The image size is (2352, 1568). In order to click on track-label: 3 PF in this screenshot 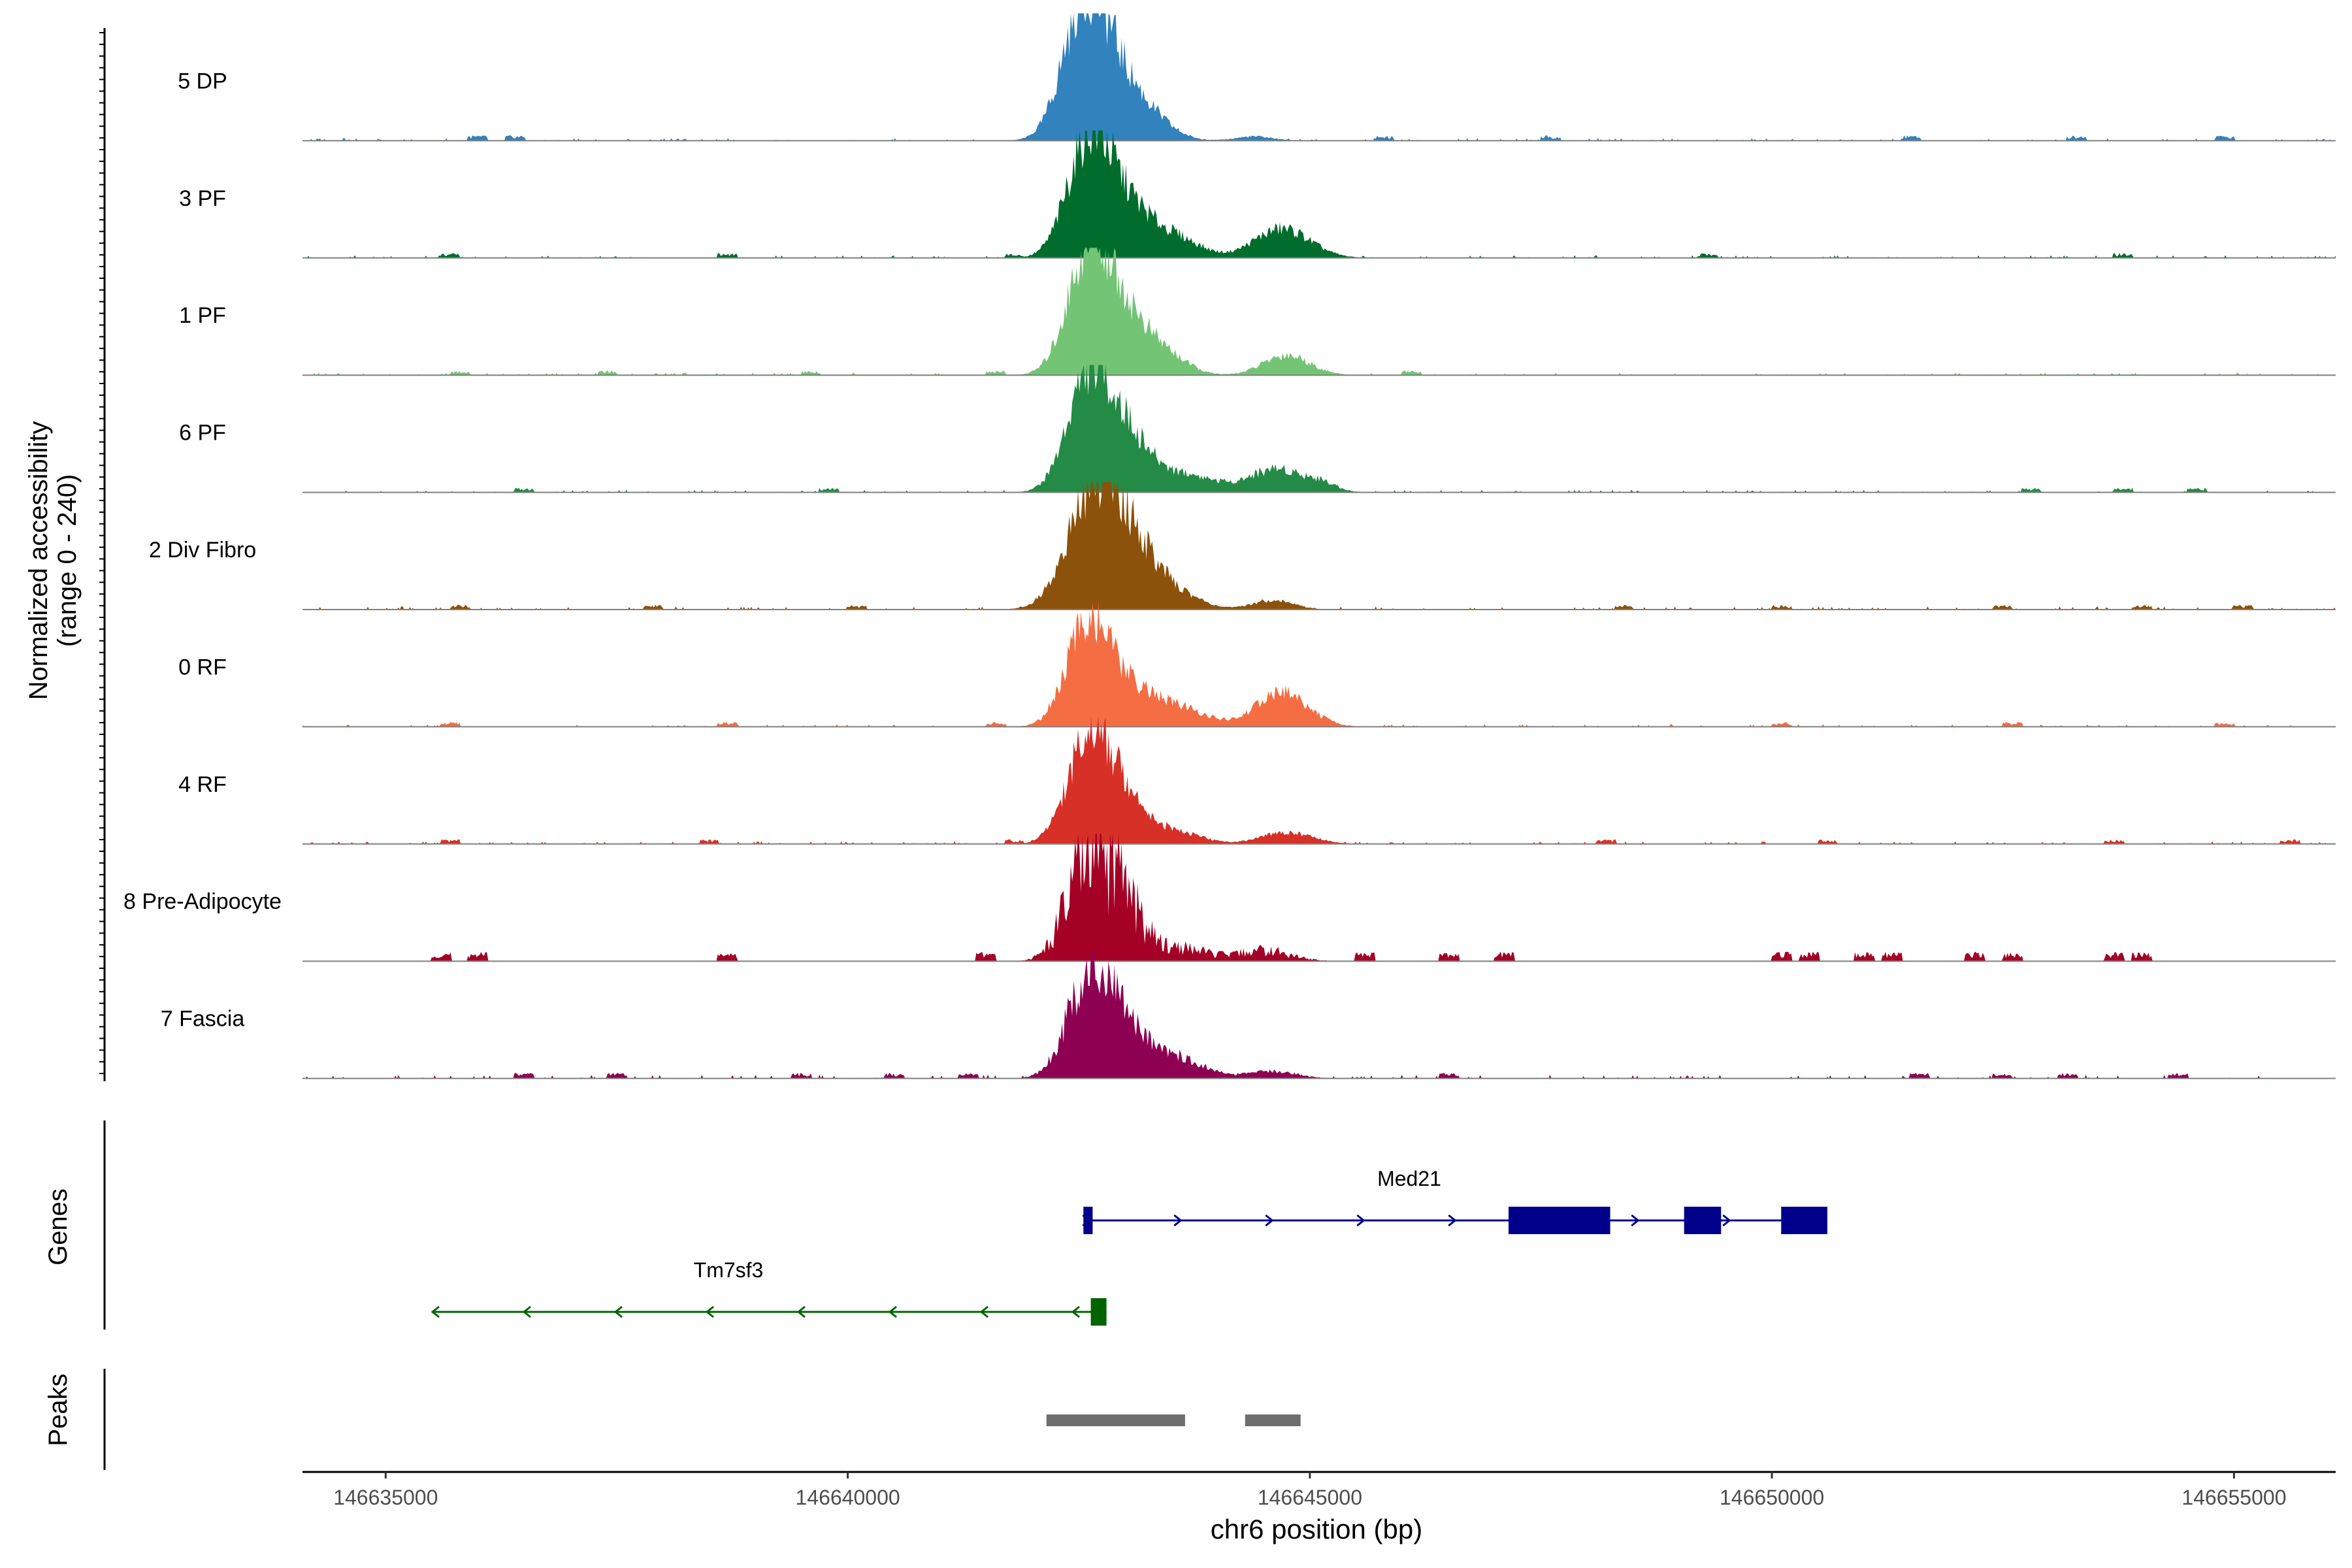, I will do `click(202, 198)`.